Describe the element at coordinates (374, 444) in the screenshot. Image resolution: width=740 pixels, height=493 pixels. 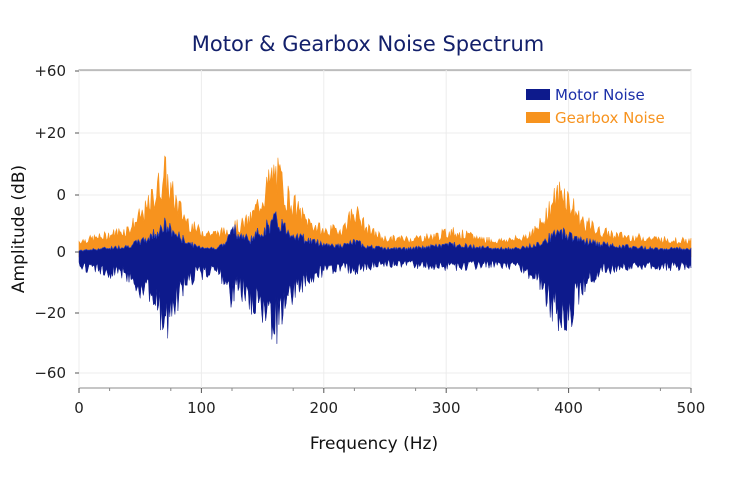
I see `x-axis-label: Frequency (Hz)` at that location.